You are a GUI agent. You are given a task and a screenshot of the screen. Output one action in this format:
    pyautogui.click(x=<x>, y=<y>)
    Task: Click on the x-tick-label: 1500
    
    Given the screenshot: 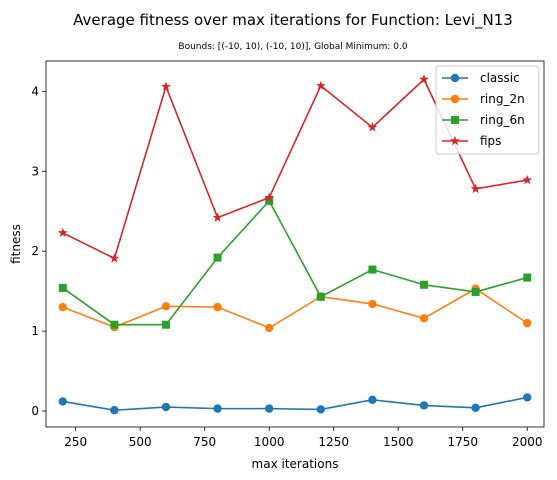 What is the action you would take?
    pyautogui.click(x=398, y=442)
    